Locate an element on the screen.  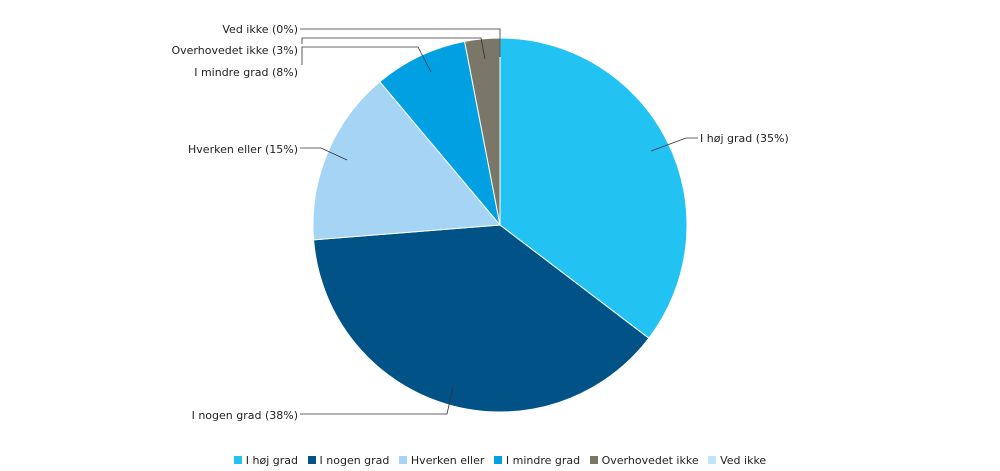
slice-label-hverken-eller: Hverken eller (15%) is located at coordinates (243, 149).